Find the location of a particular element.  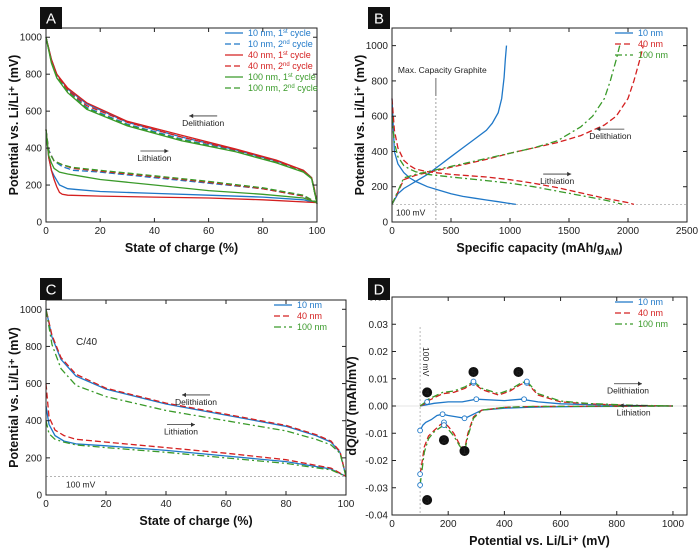

x-axis-label: Specific capacity (mAh/gAM) is located at coordinates (539, 249).